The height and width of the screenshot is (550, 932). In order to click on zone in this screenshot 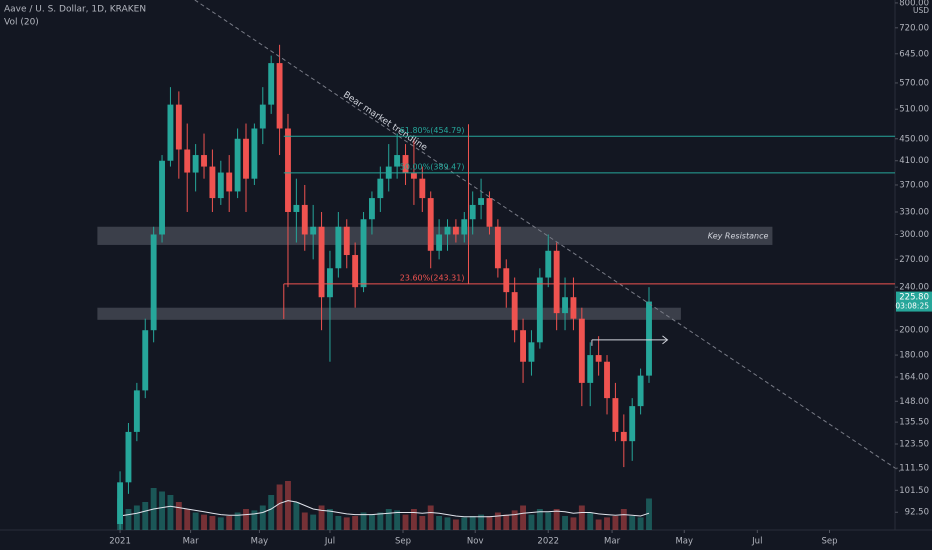, I will do `click(389, 313)`.